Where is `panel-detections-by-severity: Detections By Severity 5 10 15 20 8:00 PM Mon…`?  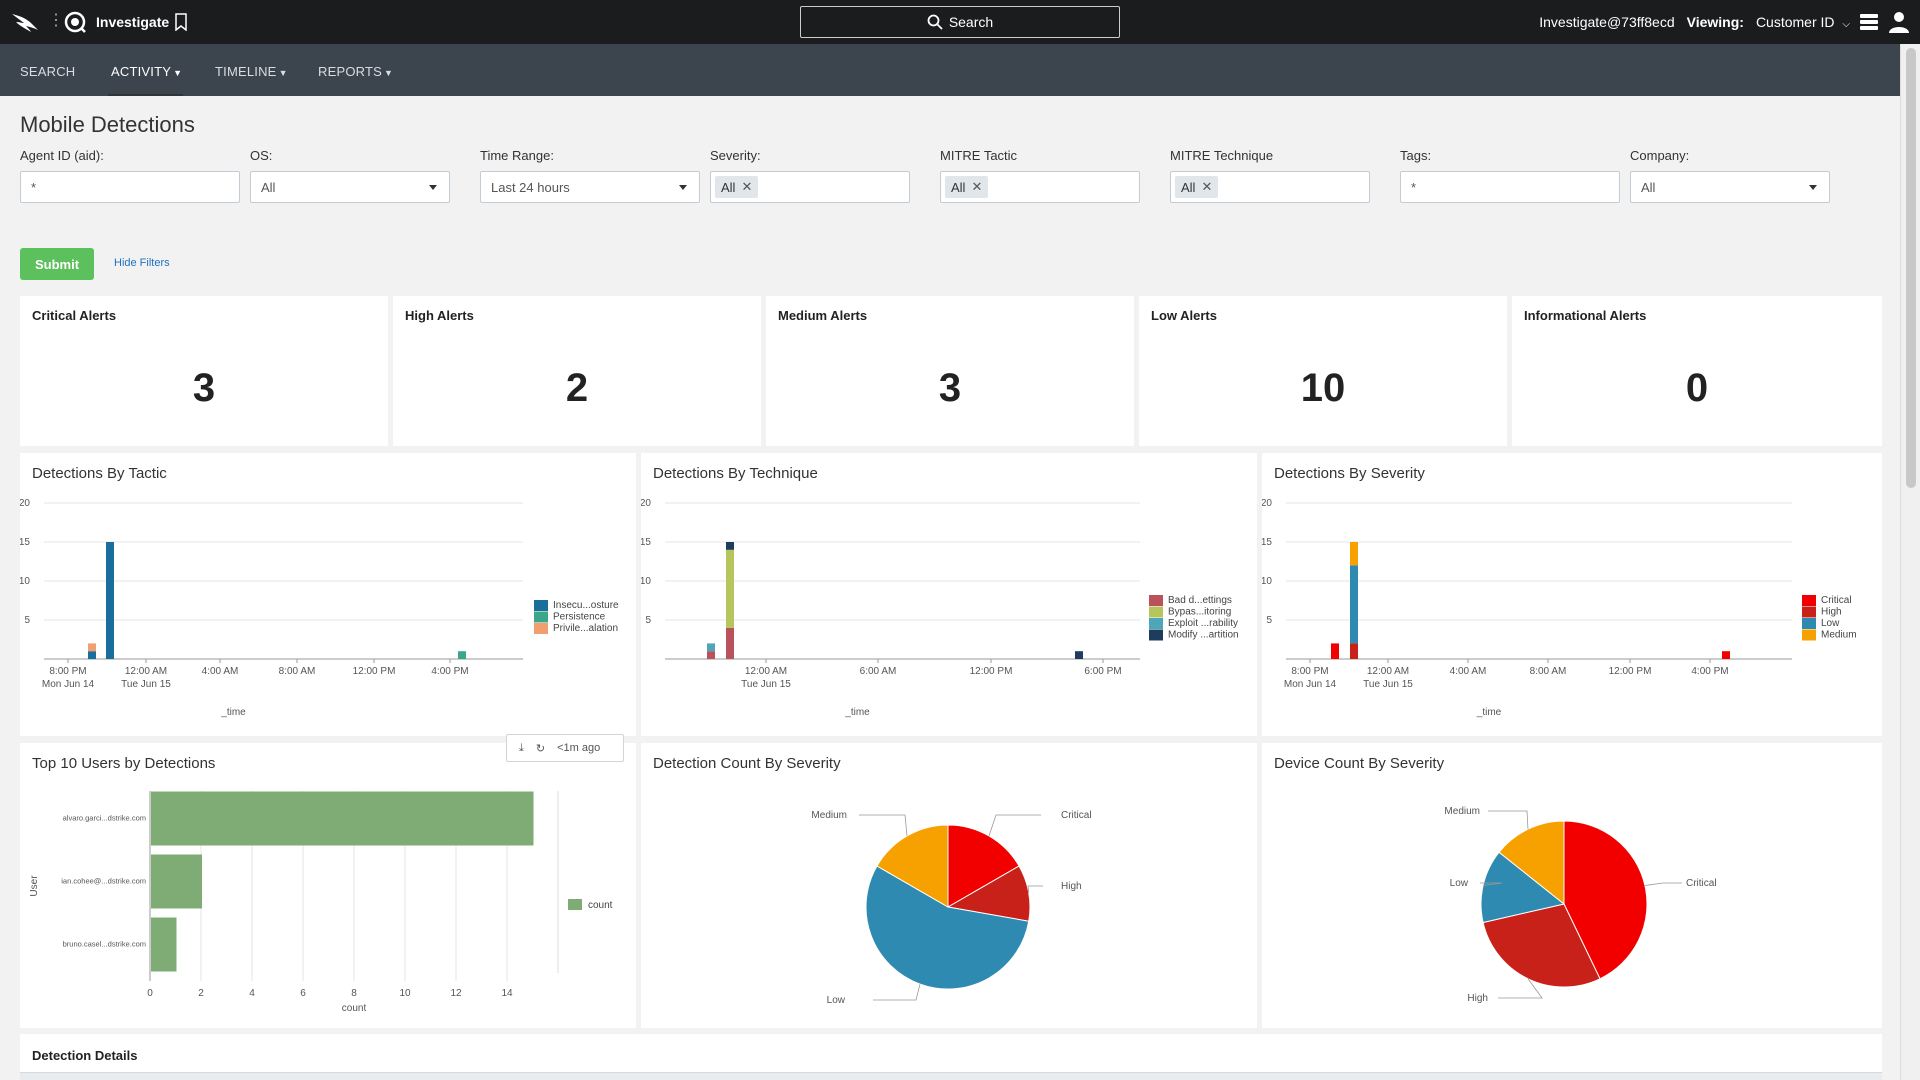
panel-detections-by-severity: Detections By Severity 5 10 15 20 8:00 PM Mon… is located at coordinates (1572, 594).